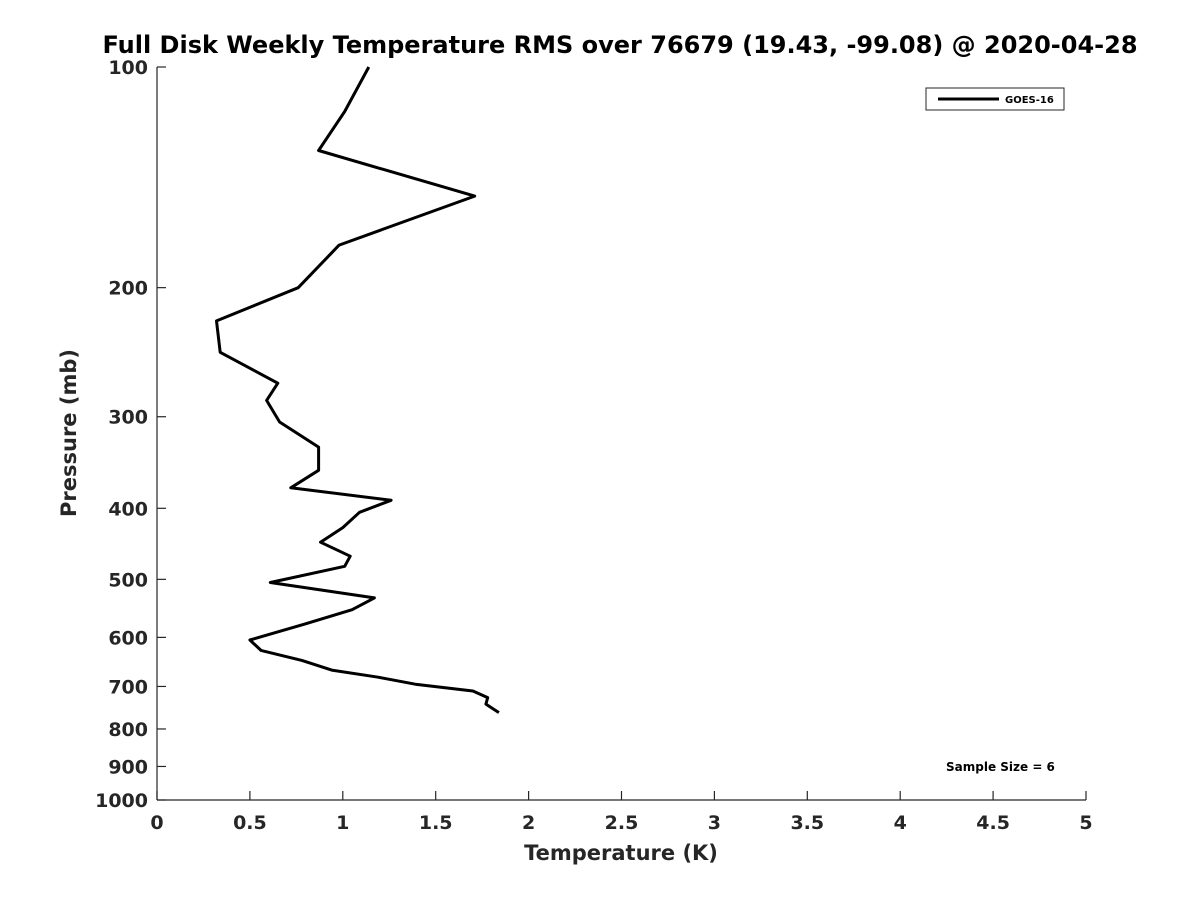 The width and height of the screenshot is (1200, 900). What do you see at coordinates (342, 823) in the screenshot?
I see `x-tick-label: 1` at bounding box center [342, 823].